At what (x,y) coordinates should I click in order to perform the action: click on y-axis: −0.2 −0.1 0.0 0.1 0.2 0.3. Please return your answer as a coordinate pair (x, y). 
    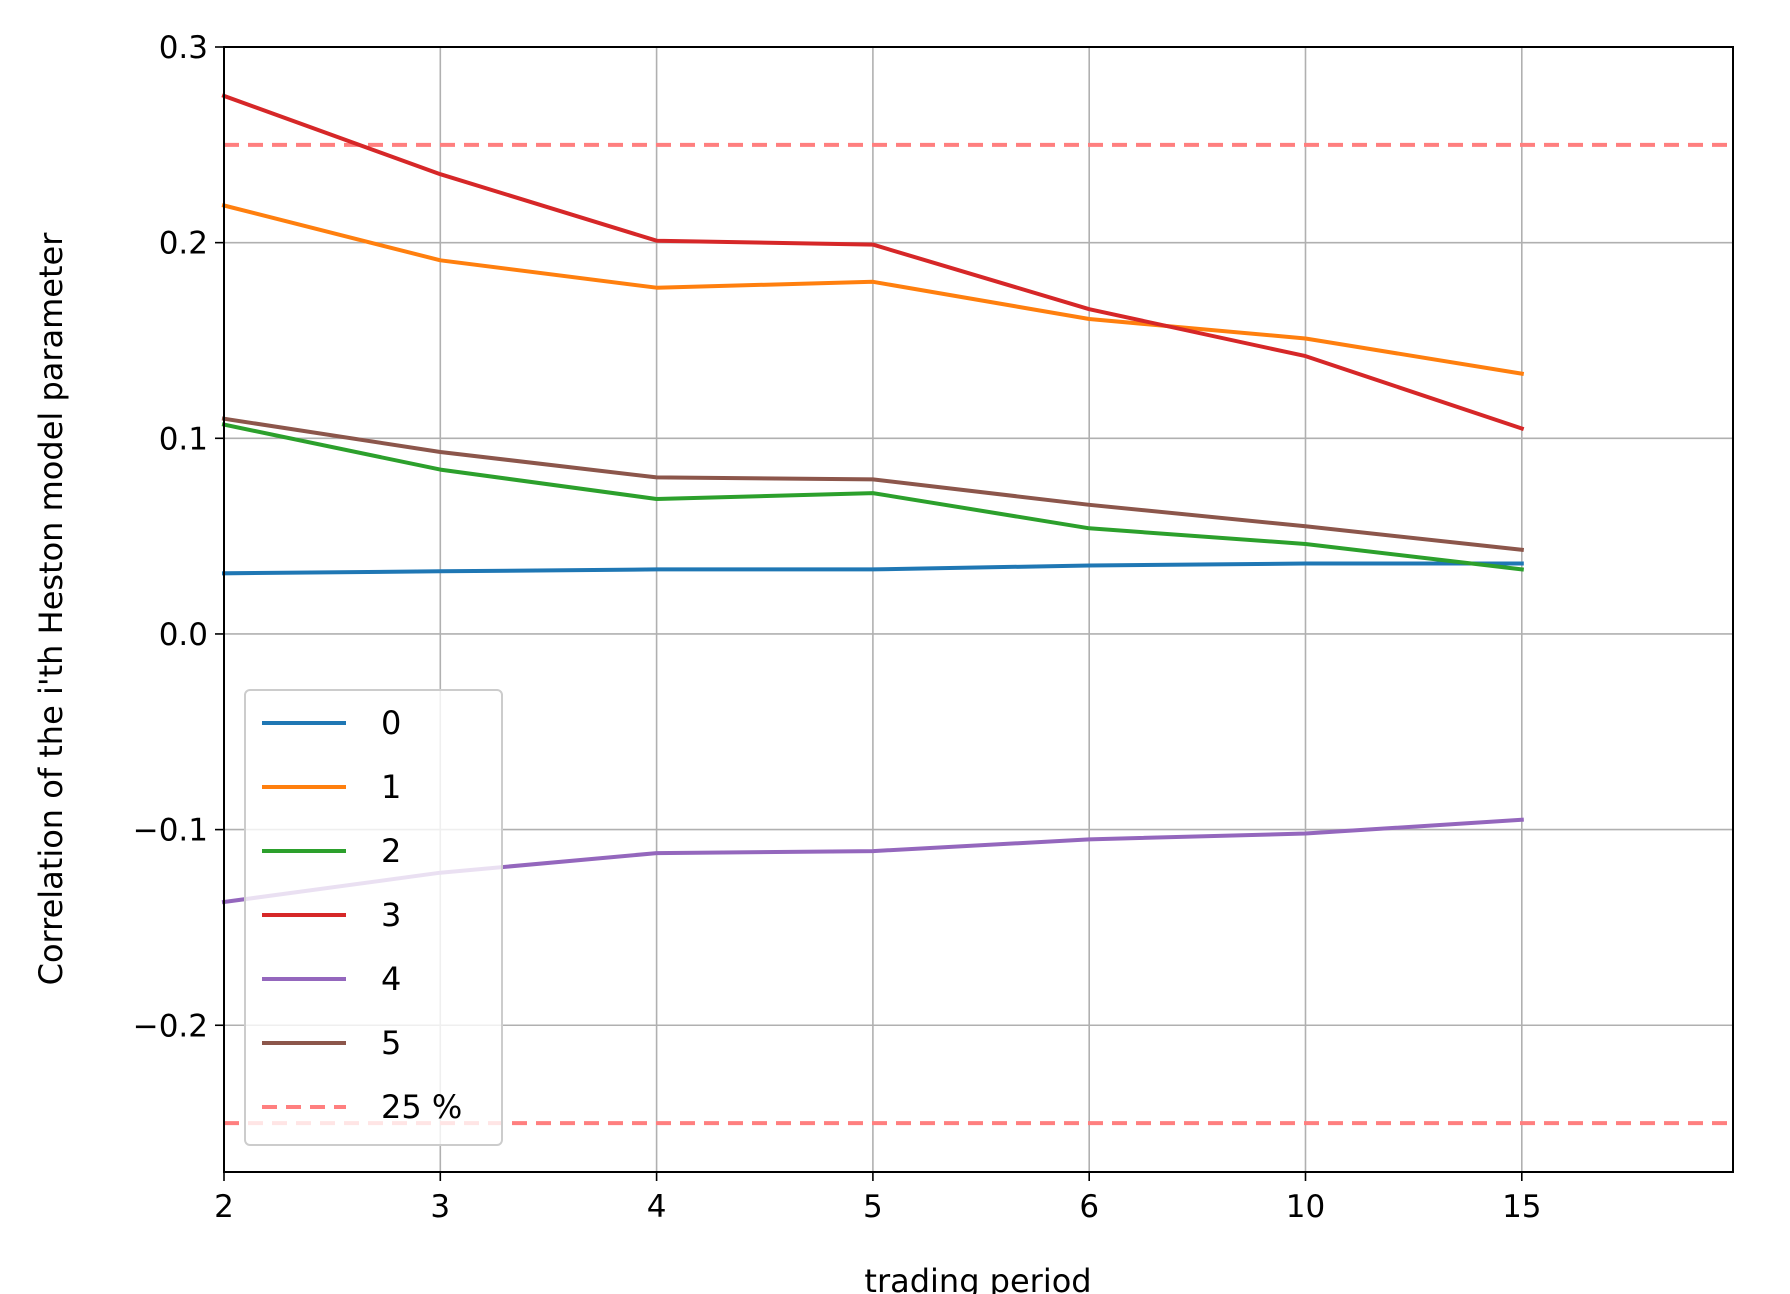
    Looking at the image, I should click on (178, 537).